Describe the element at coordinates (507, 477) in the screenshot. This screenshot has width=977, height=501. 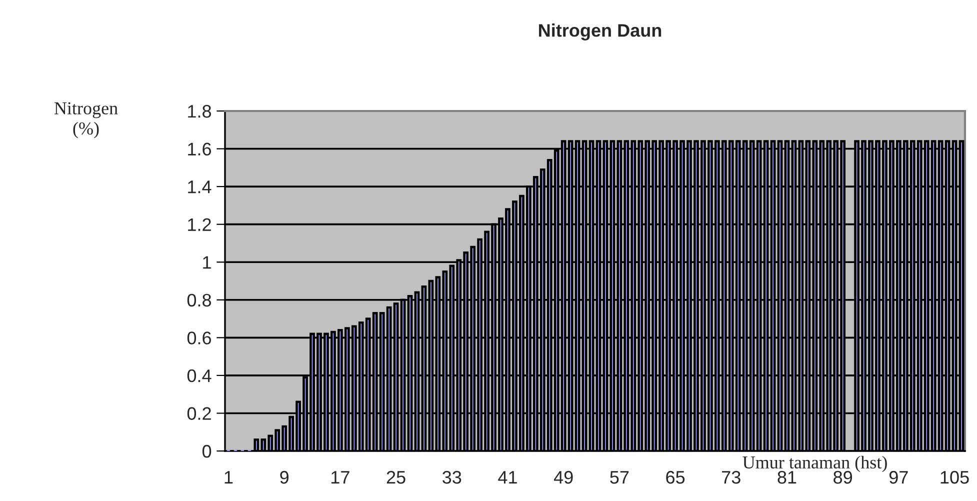
I see `x-tick-label: 41` at that location.